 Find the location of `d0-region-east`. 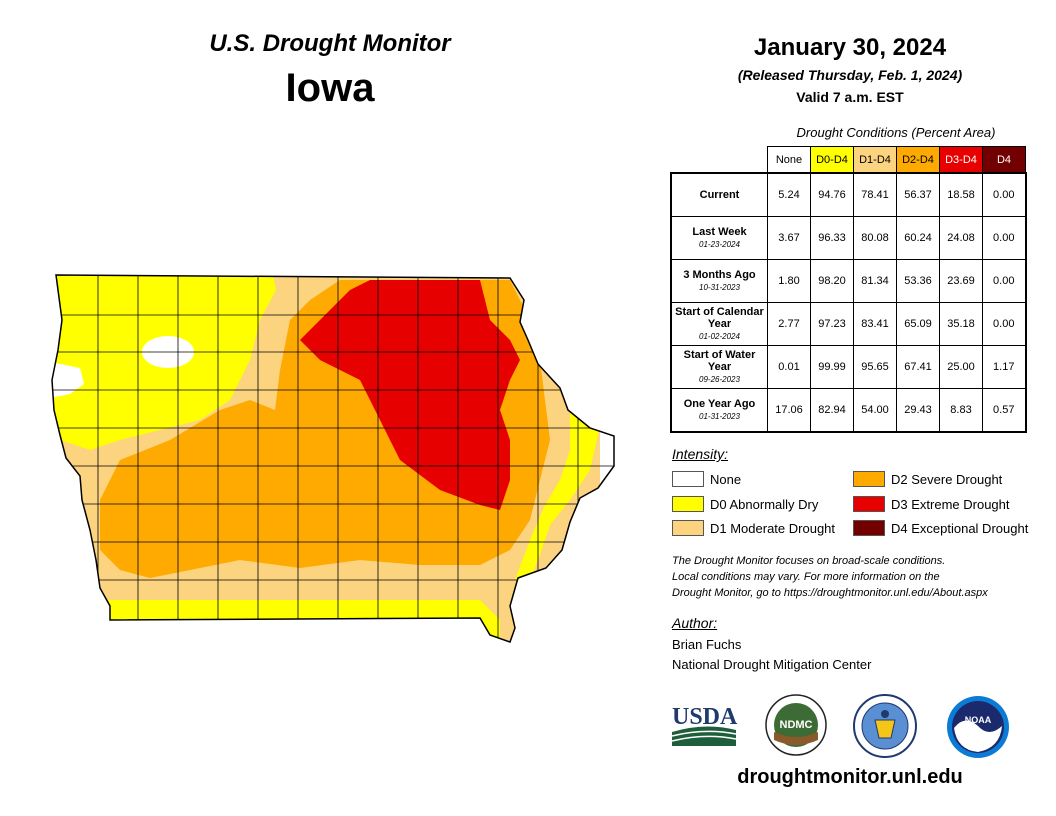

d0-region-east is located at coordinates (557, 495).